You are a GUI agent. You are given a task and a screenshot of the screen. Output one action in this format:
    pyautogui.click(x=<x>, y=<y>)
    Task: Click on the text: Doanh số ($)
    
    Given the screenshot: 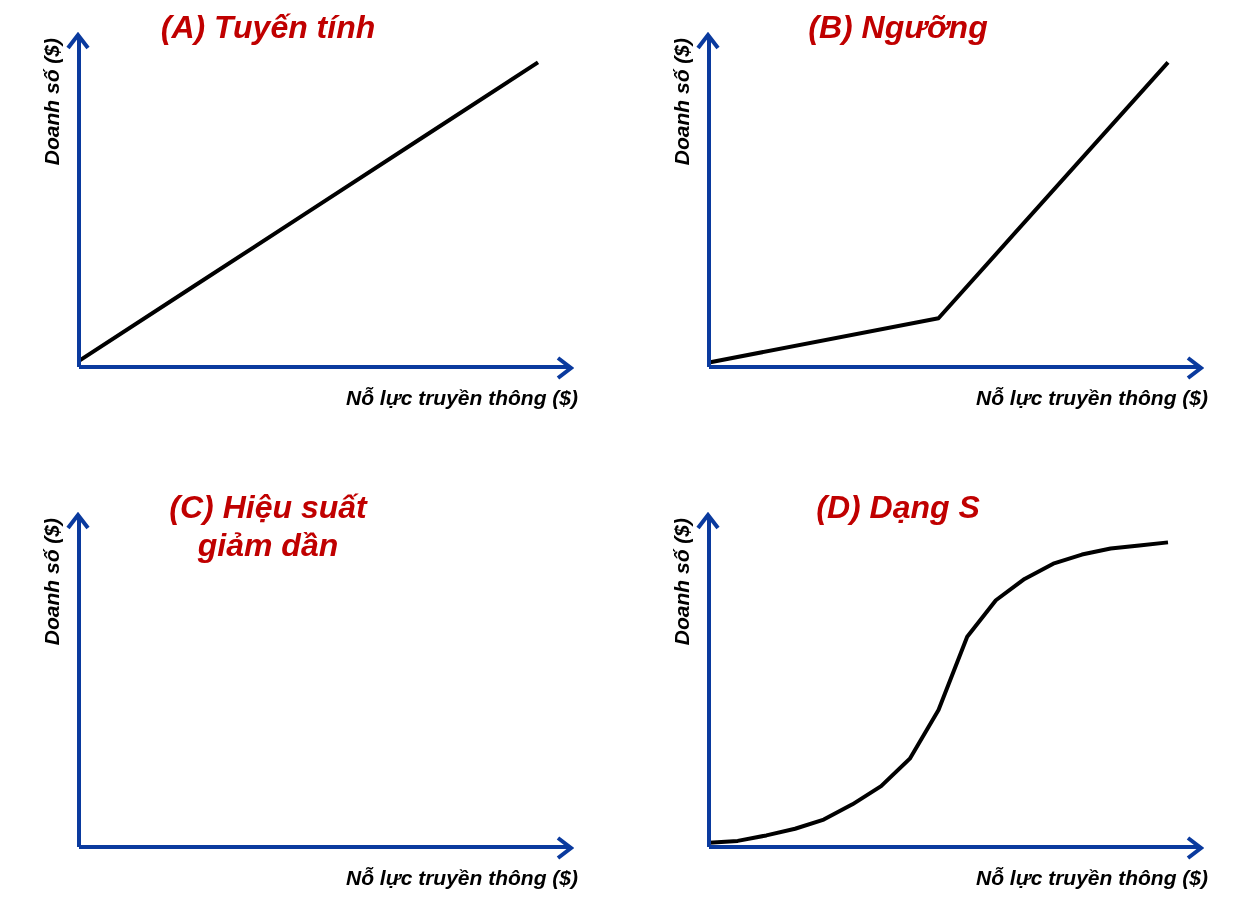 What is the action you would take?
    pyautogui.click(x=52, y=582)
    